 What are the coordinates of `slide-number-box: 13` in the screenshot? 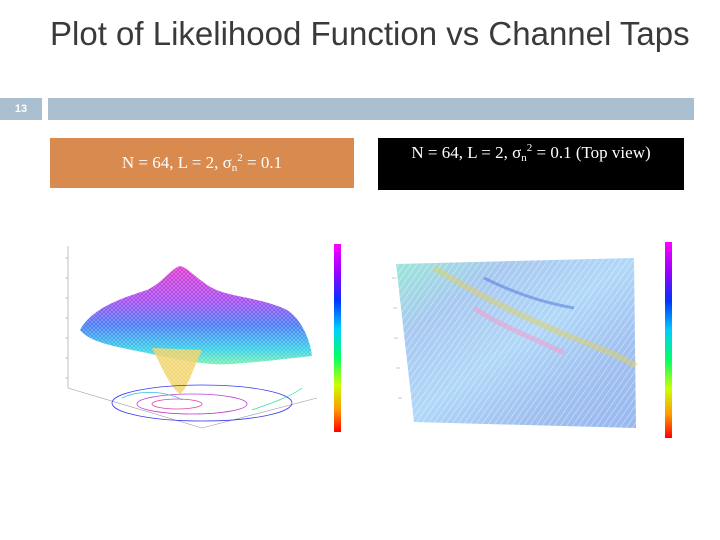 It's located at (21, 109).